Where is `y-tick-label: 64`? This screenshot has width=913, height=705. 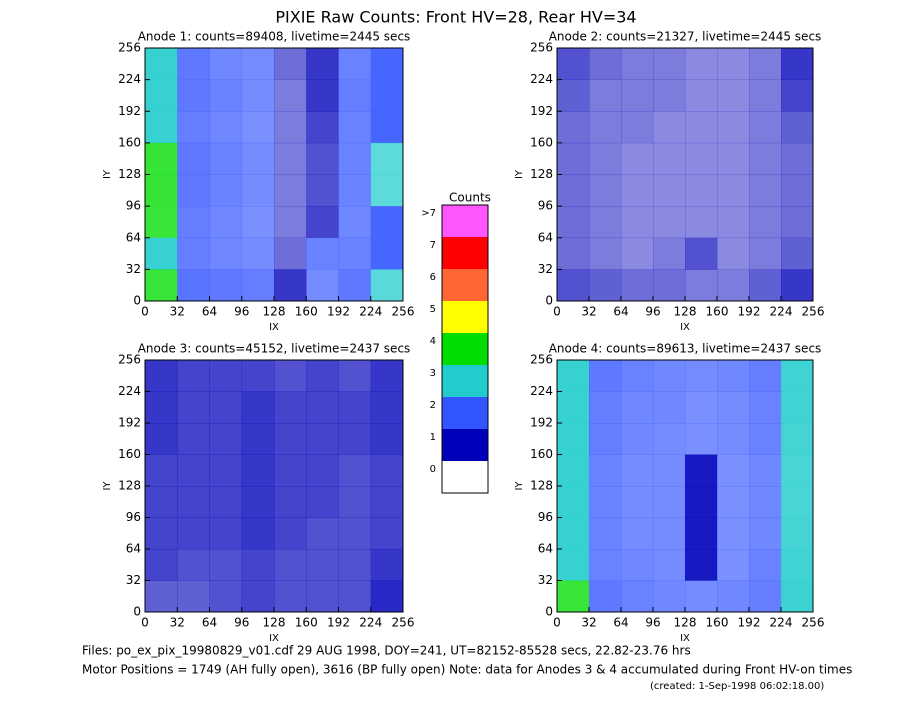 y-tick-label: 64 is located at coordinates (133, 237).